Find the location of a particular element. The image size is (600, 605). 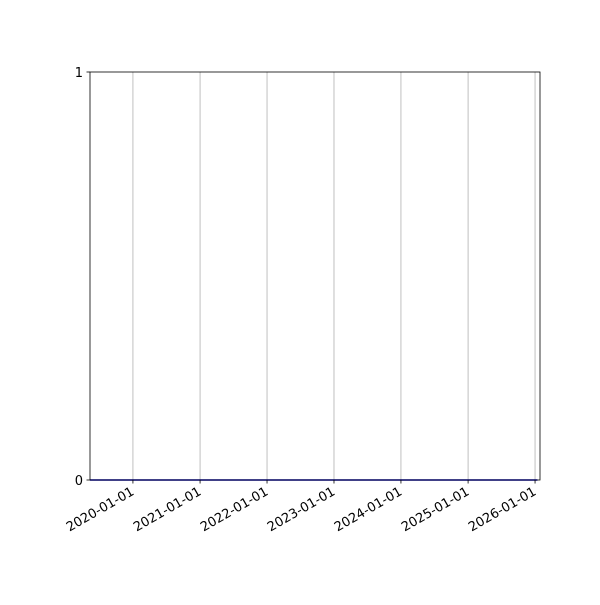

x-tick-label: 2025-01-01 is located at coordinates (435, 509).